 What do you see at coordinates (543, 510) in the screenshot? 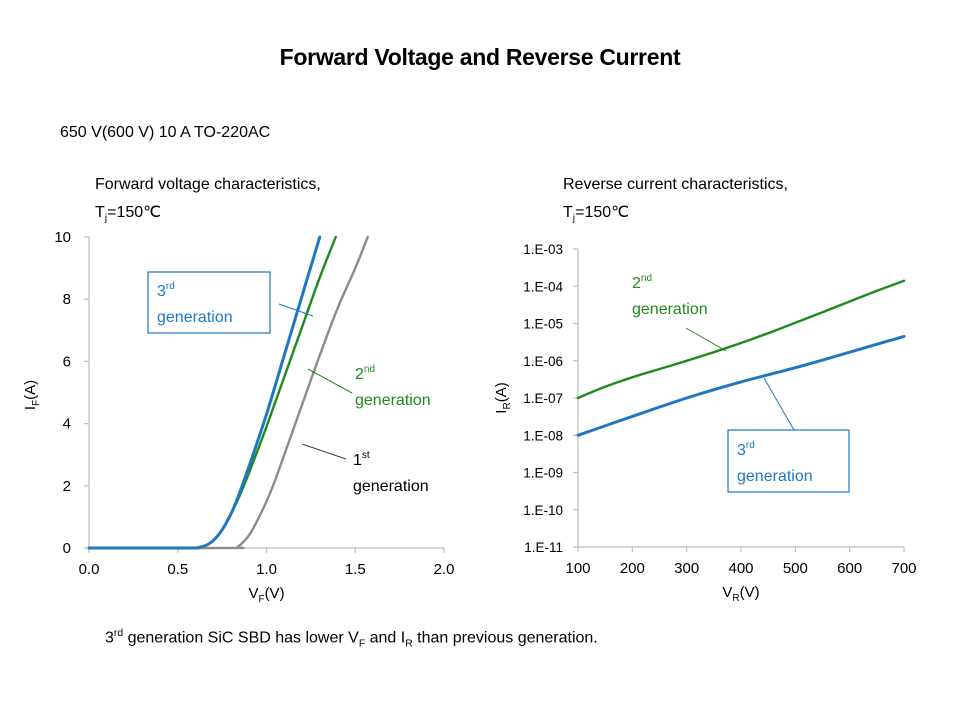
I see `y-tick-label: 1.E-10` at bounding box center [543, 510].